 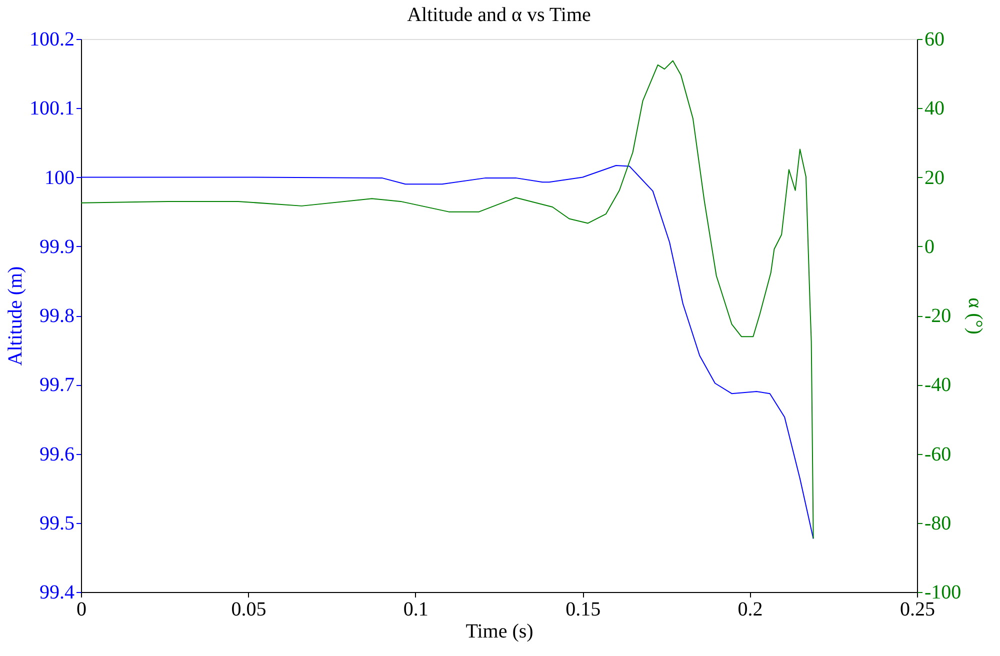 I want to click on y2-tick-label: -40, so click(x=938, y=385).